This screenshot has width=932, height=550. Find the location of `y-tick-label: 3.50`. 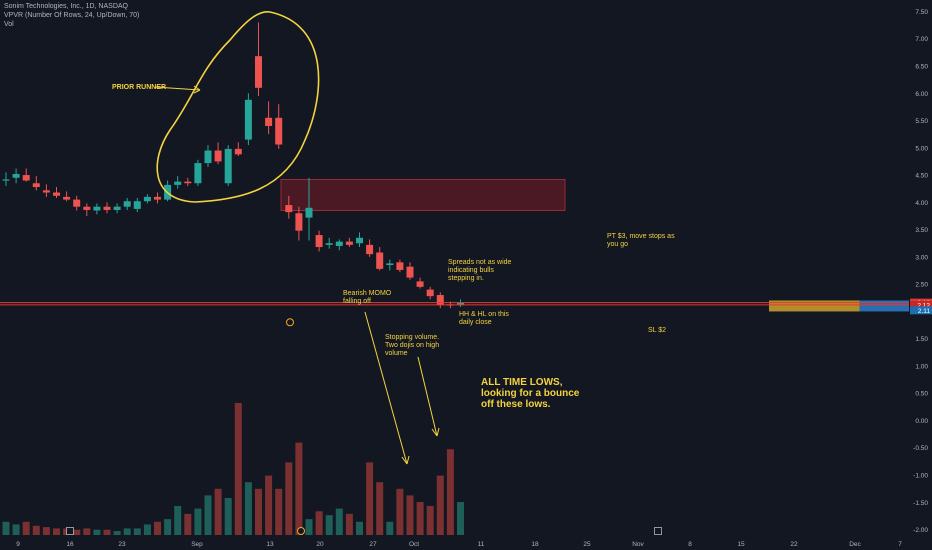

y-tick-label: 3.50 is located at coordinates (921, 230).